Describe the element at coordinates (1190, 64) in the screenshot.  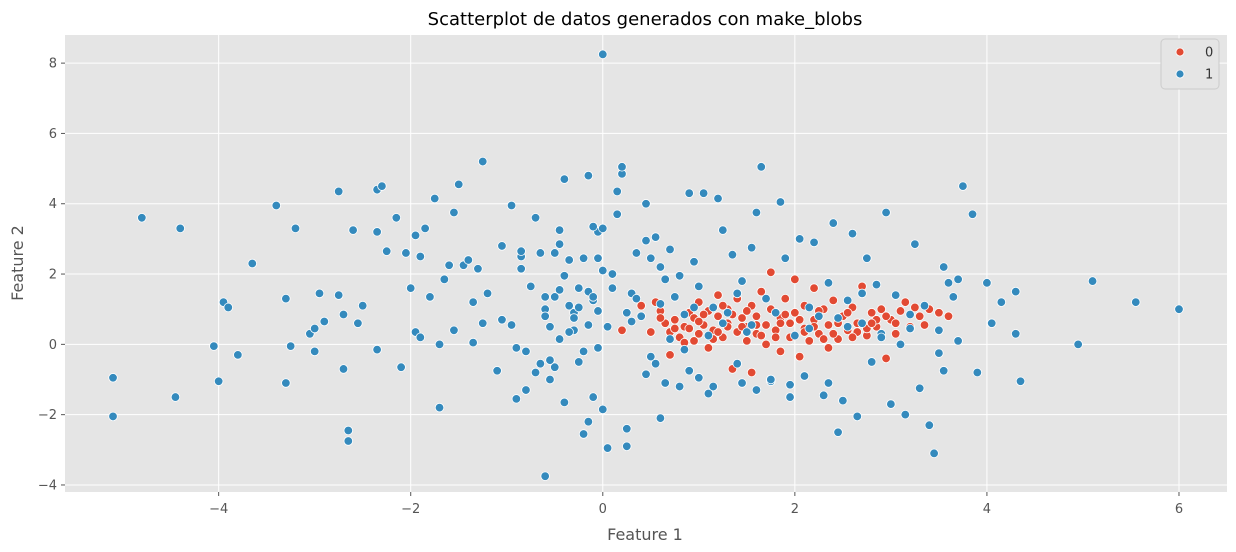
I see `legend: 01` at that location.